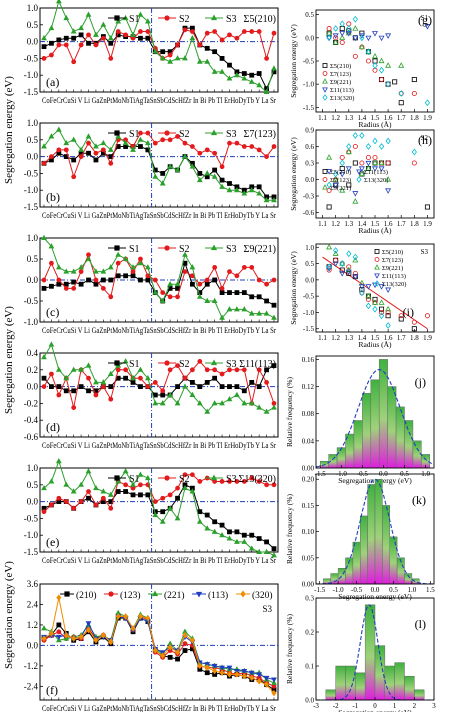  I want to click on y-tick-label: 1.0, so click(33, 468).